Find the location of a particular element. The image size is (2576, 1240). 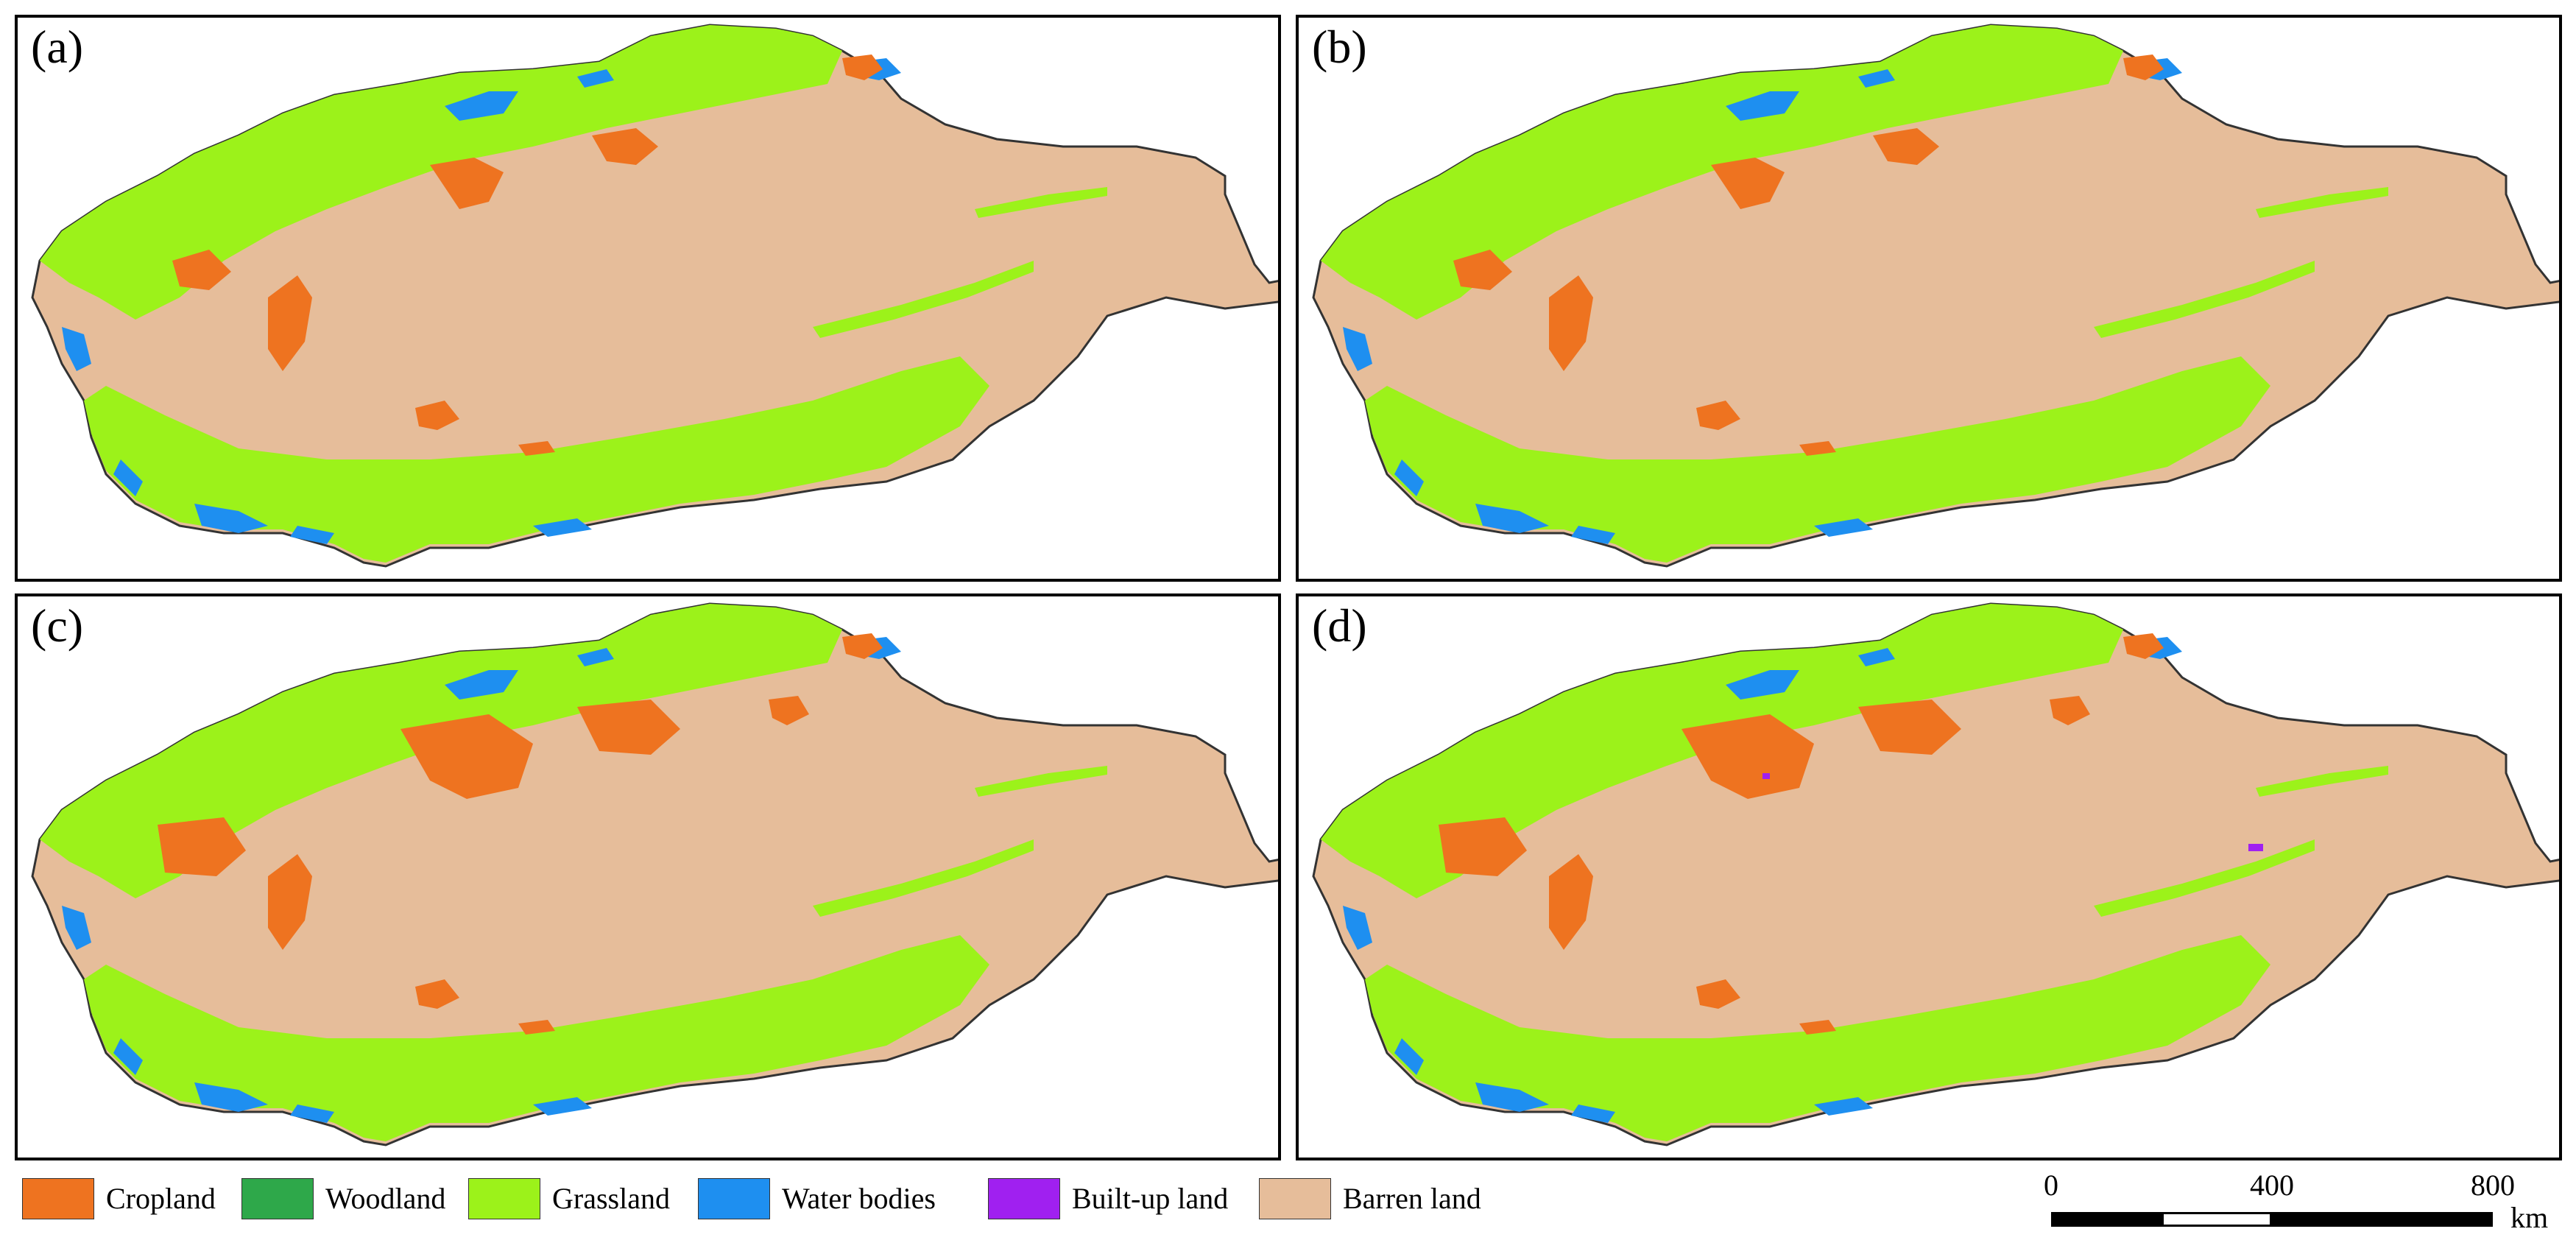

legend-label-built-up-land: Built-up land is located at coordinates (1150, 1198).